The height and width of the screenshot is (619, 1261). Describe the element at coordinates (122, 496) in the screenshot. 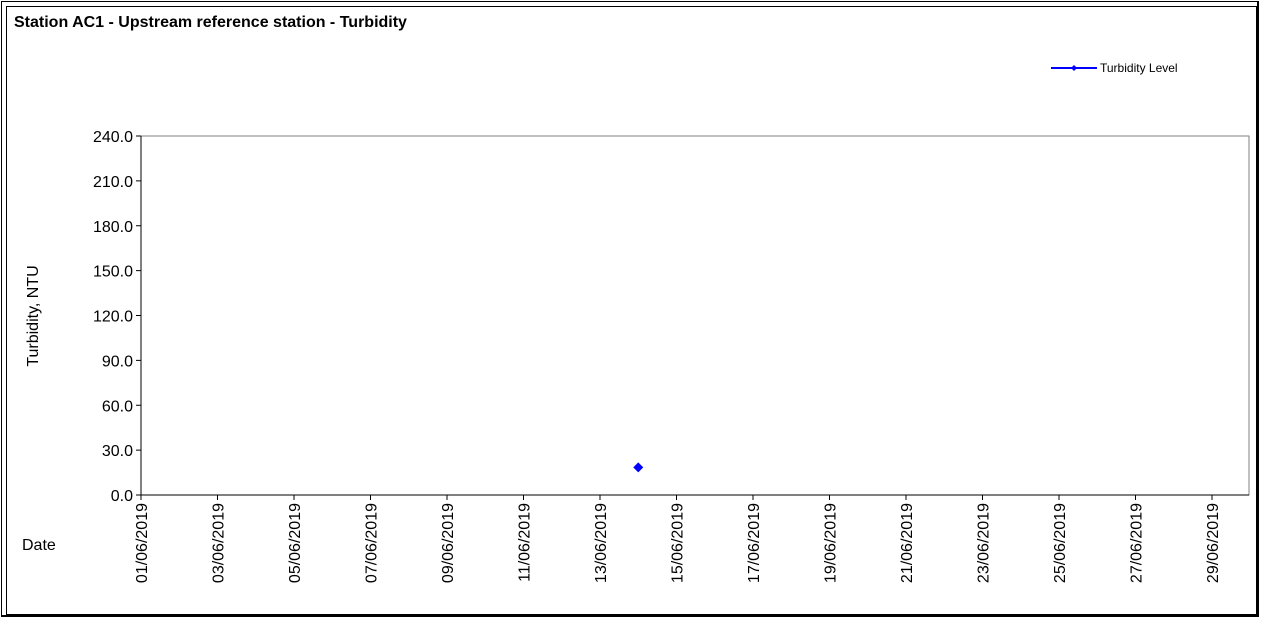

I see `y-tick-label: 0.0` at that location.